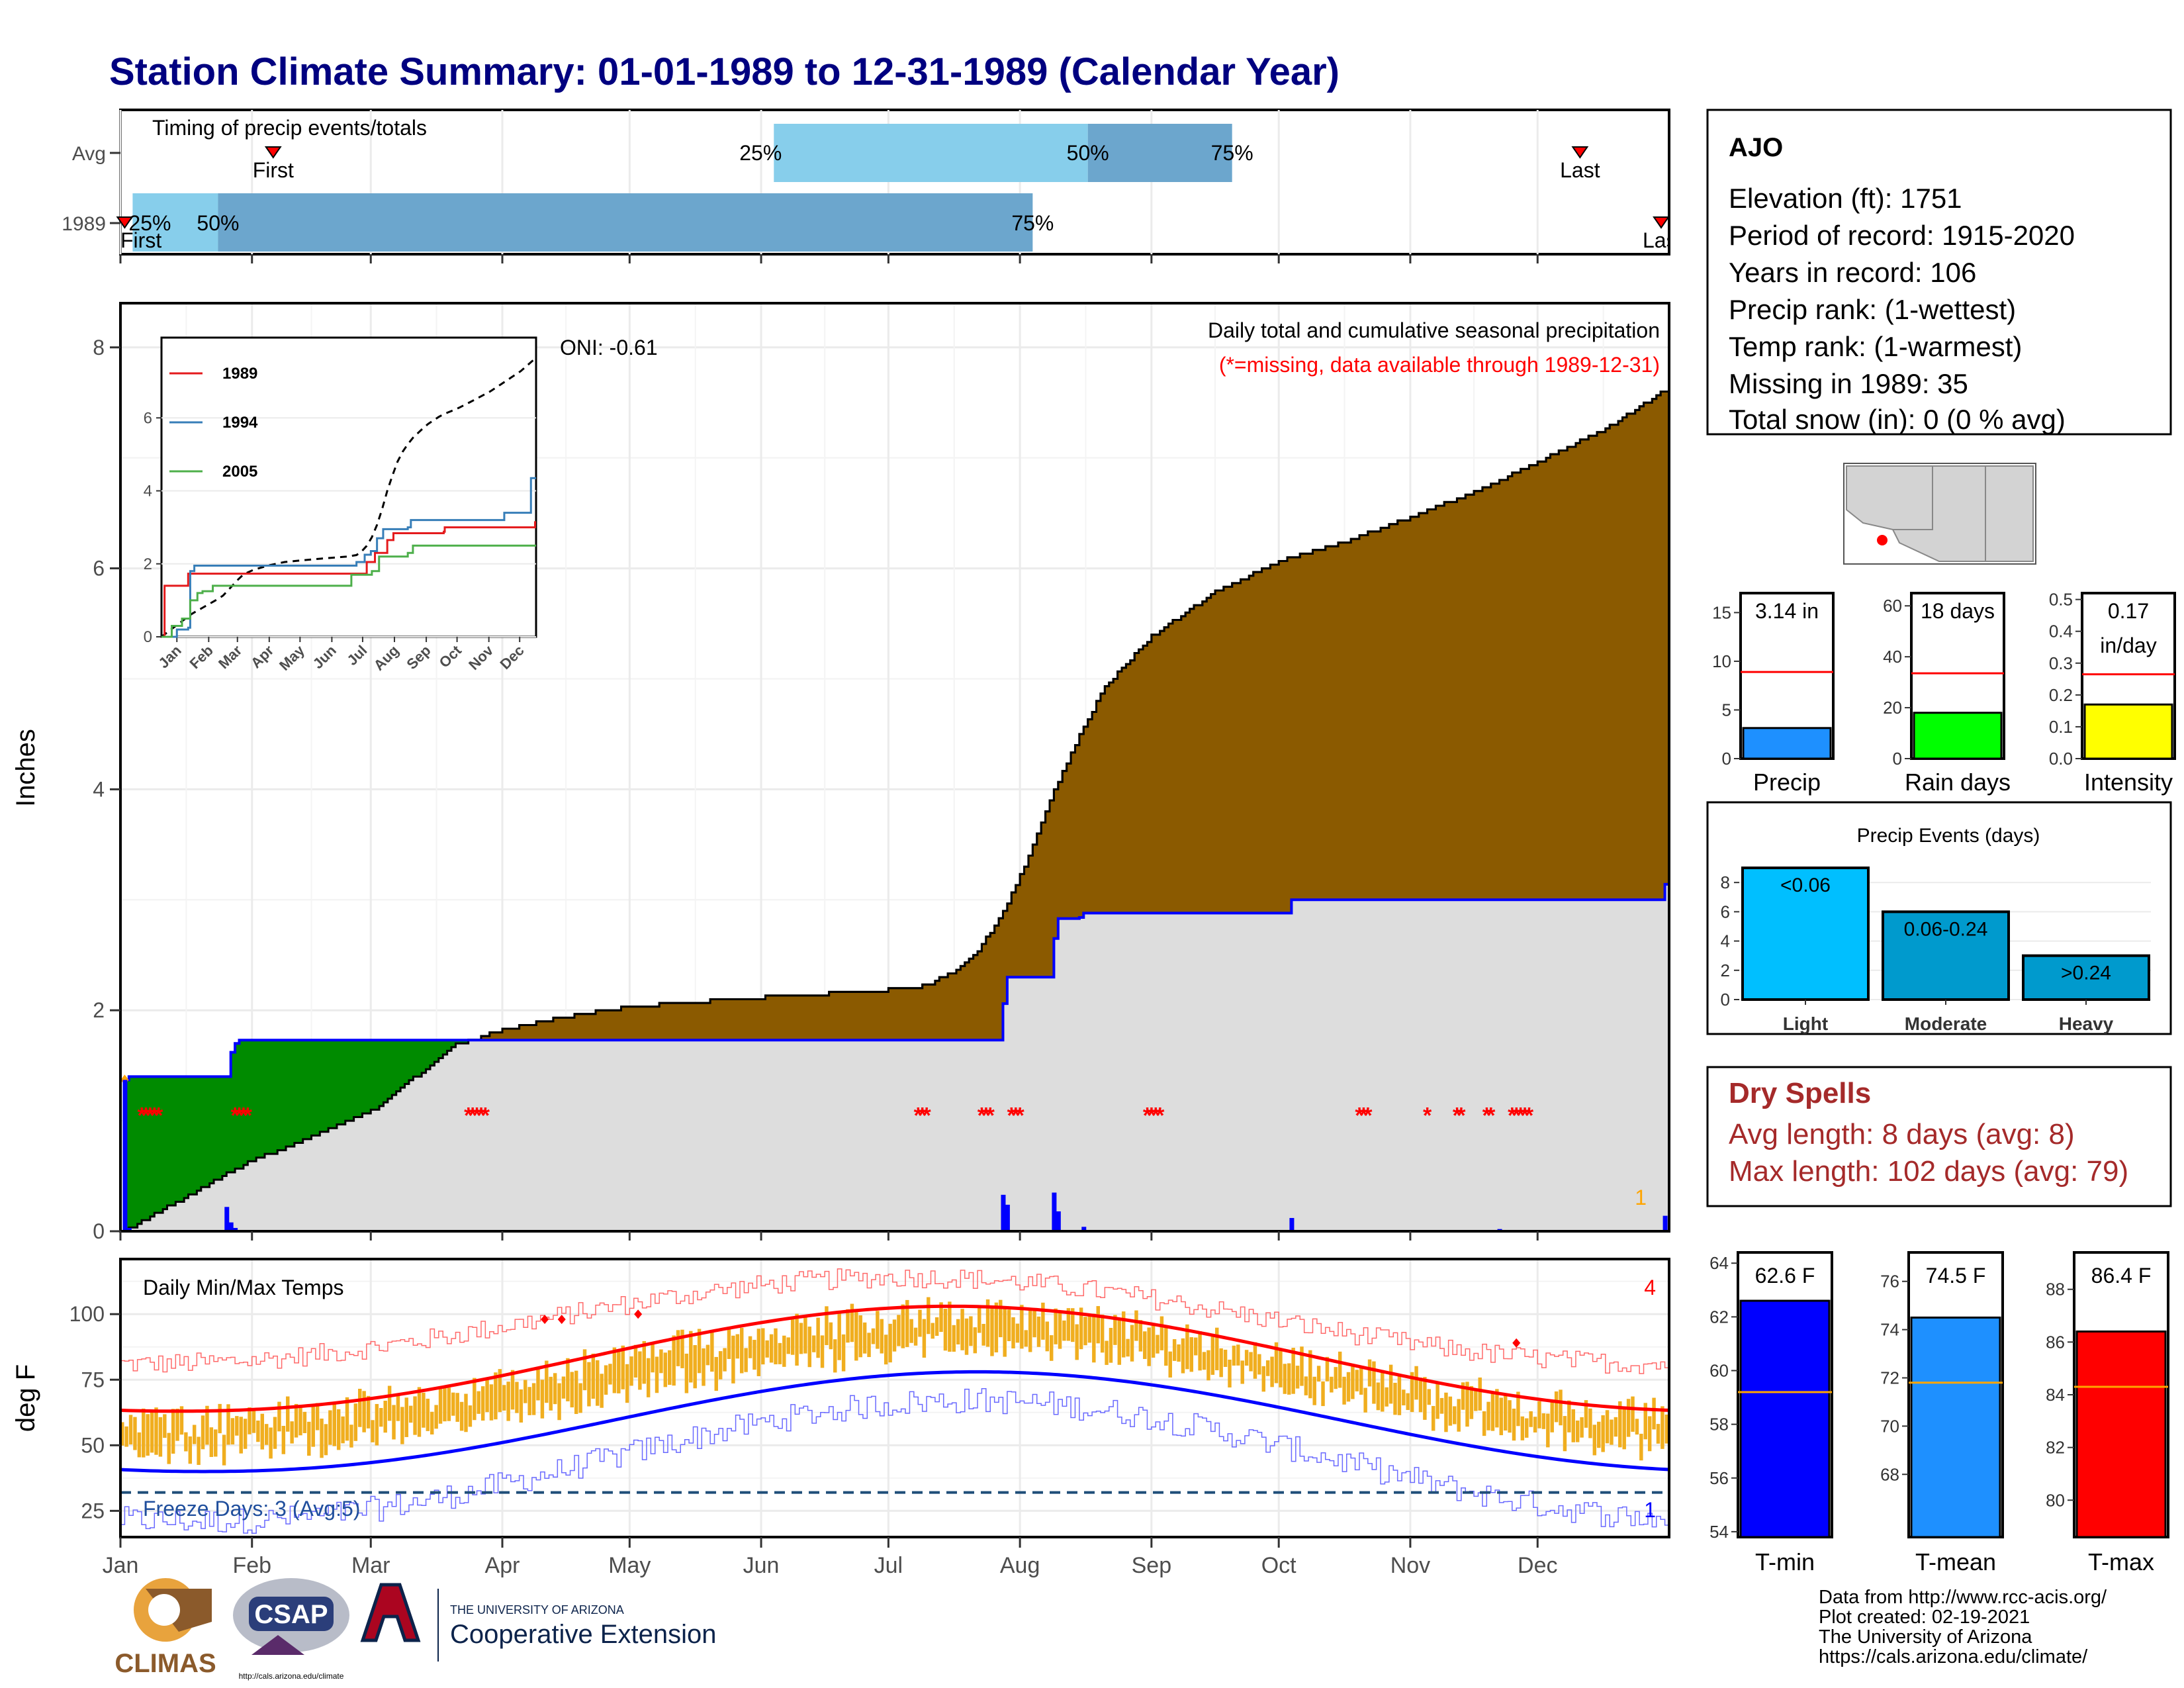  I want to click on mini-bar-value-label: 18 days, so click(1958, 611).